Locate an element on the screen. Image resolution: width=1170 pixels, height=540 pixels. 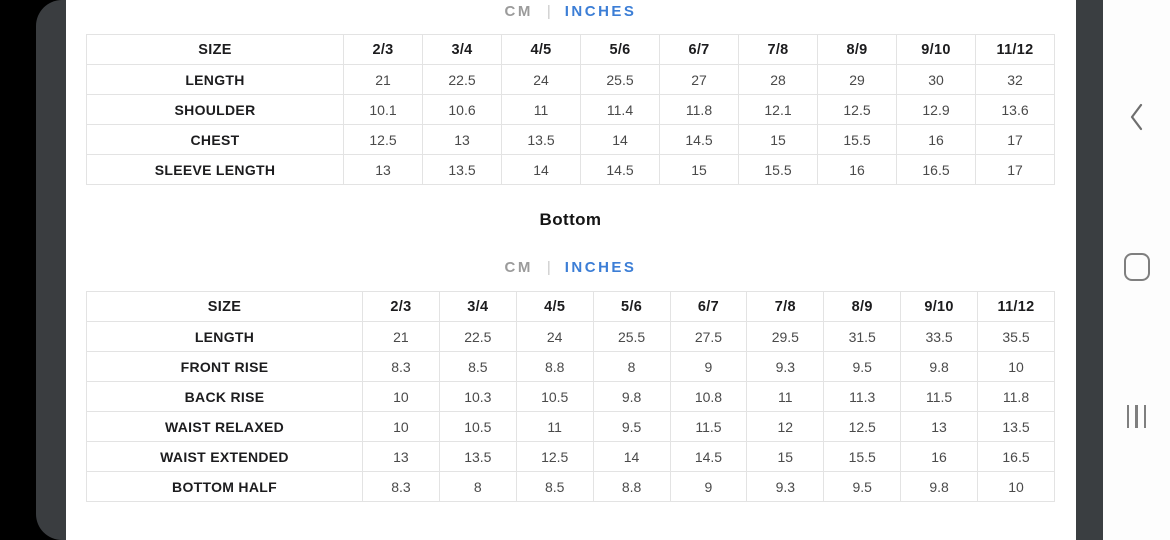
measurement-label: FRONT RISE is located at coordinates (224, 366).